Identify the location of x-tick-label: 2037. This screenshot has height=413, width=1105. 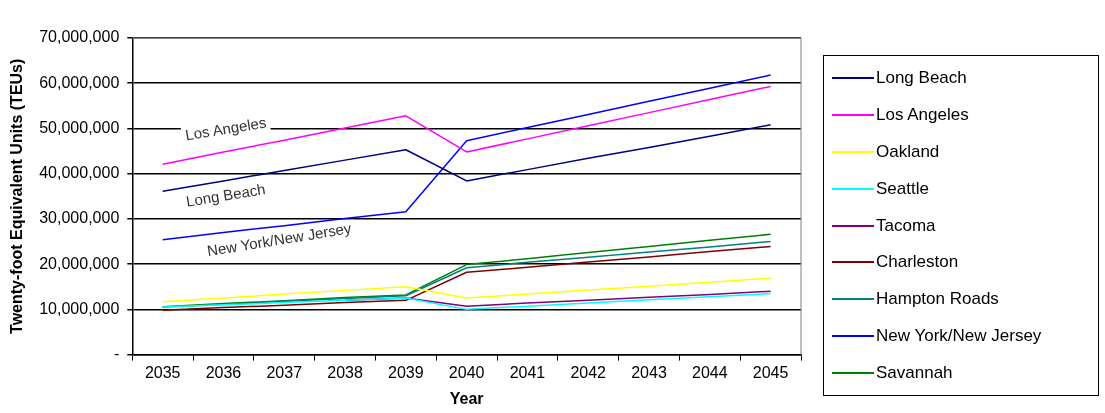
(284, 372).